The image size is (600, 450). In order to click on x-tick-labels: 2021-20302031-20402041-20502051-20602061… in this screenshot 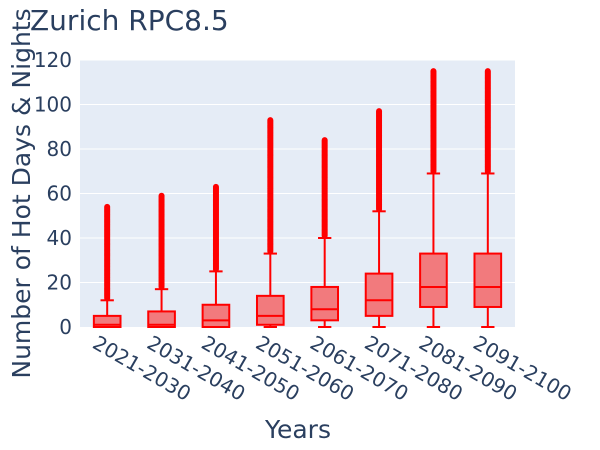, I will do `click(332, 368)`.